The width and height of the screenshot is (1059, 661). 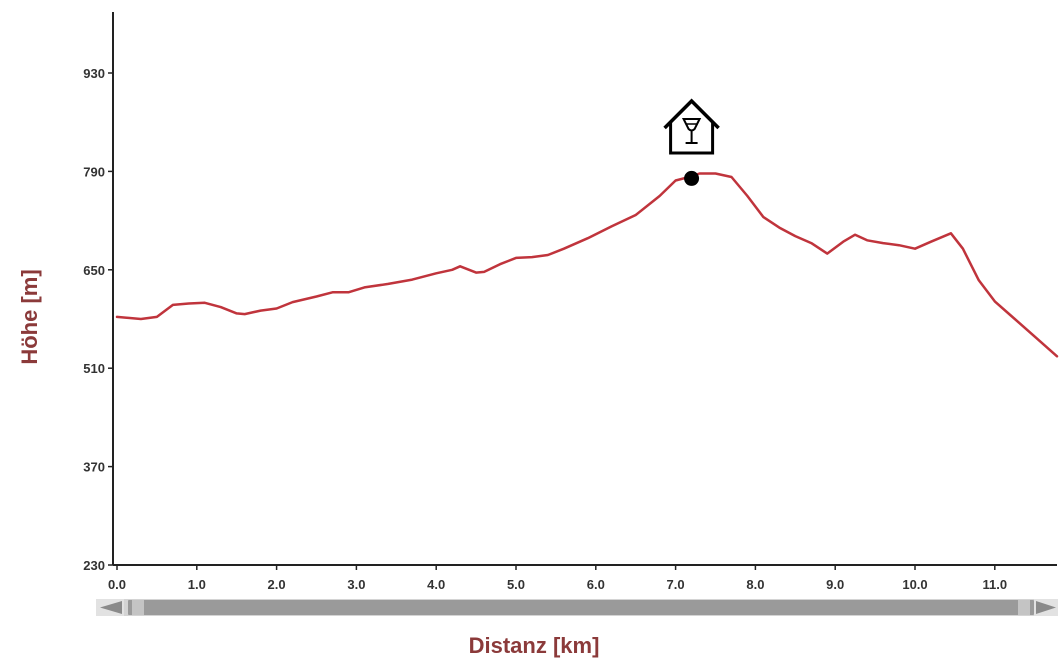 I want to click on x-tick-label: 7.0, so click(x=676, y=584).